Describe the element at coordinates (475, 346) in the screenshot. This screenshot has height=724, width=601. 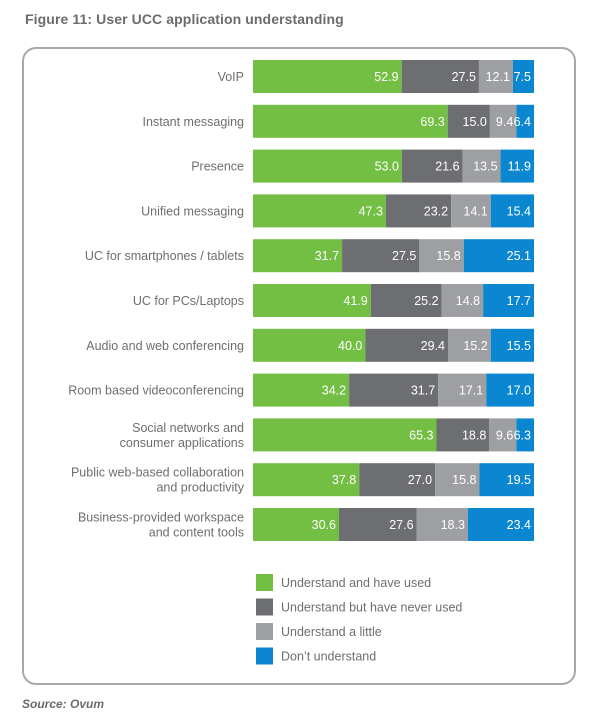
I see `data-label: 15.2` at that location.